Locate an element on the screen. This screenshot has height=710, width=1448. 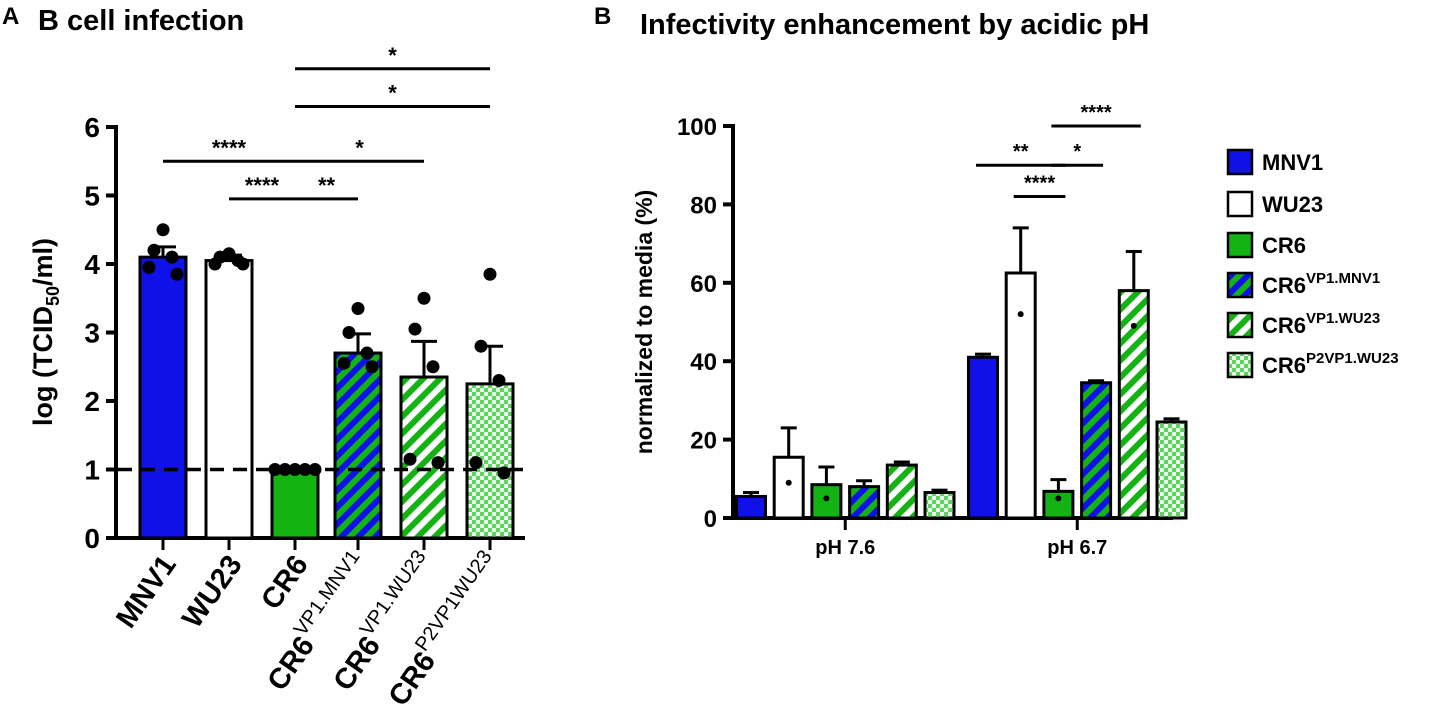
panel-a-category-base: WU23 is located at coordinates (212, 592).